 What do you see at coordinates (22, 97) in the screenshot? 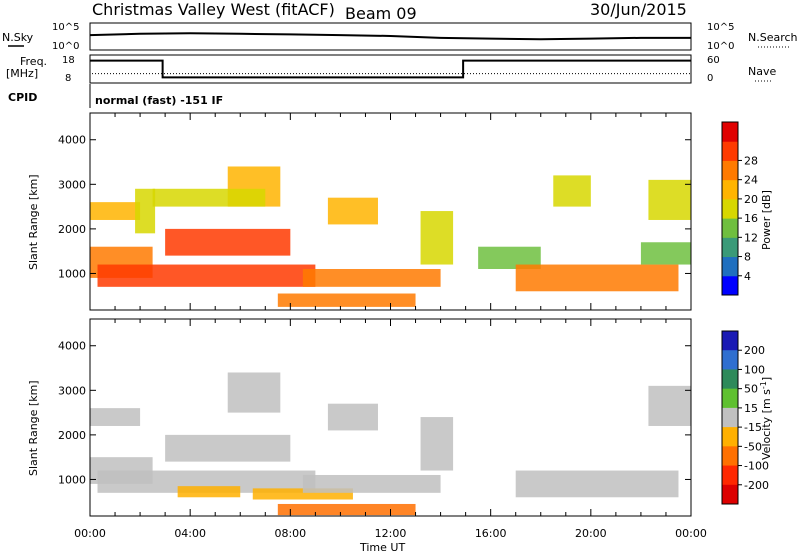
I see `cpid-label: CPID` at bounding box center [22, 97].